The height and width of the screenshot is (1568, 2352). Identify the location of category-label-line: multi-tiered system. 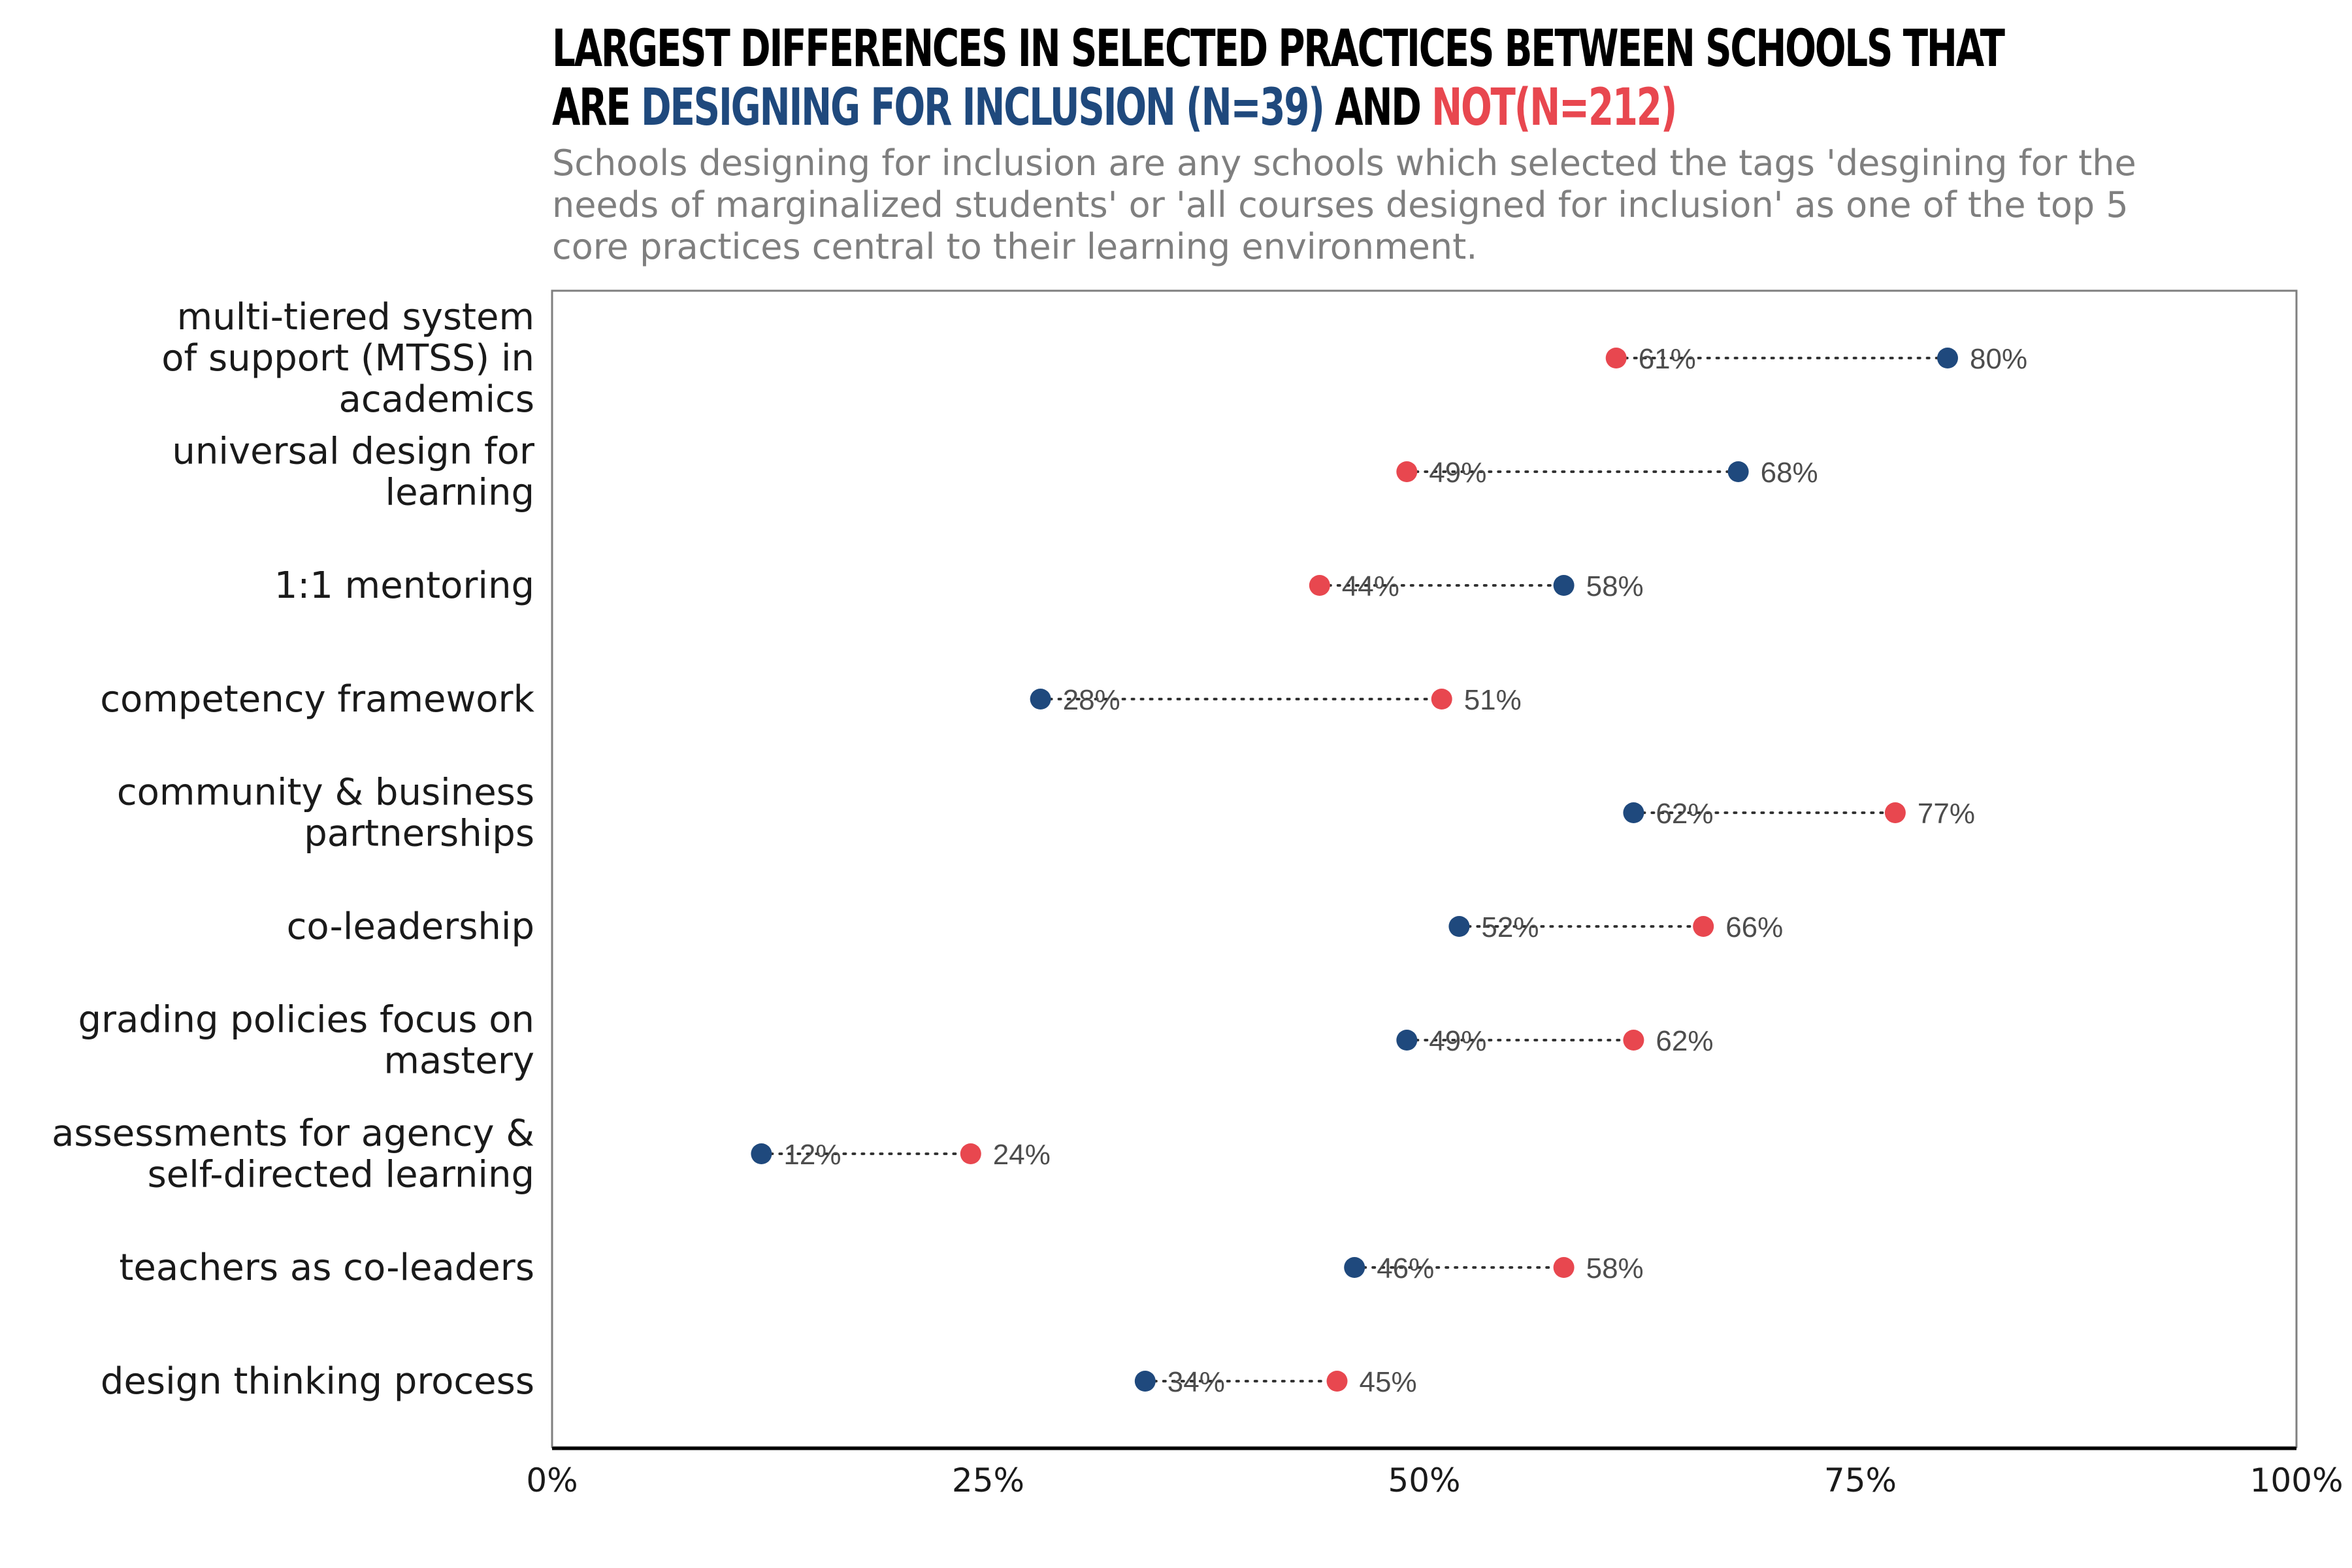
(355, 317).